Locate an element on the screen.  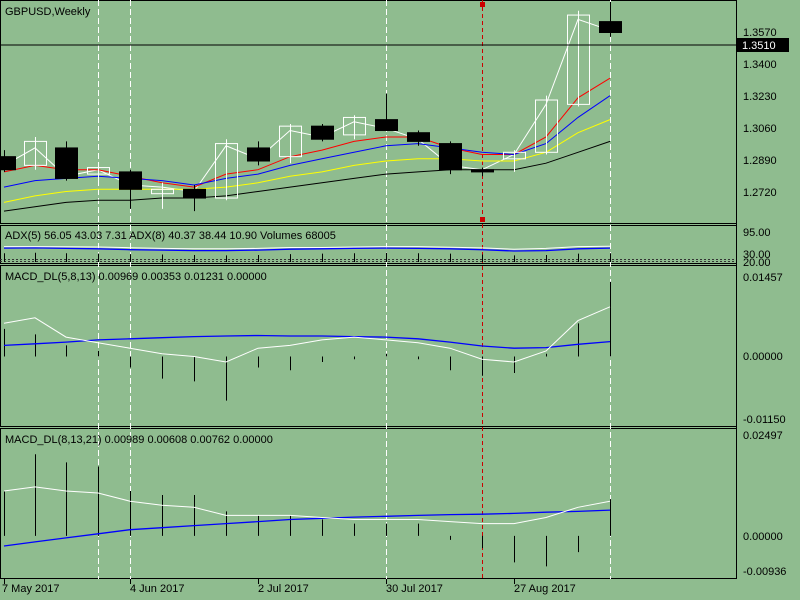
macd1-tick-label: 0.01457 is located at coordinates (763, 278).